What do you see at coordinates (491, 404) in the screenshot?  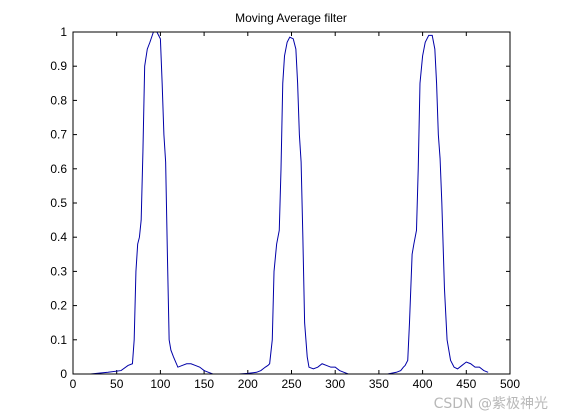 I see `watermark-text: CSDN @紫极神光` at bounding box center [491, 404].